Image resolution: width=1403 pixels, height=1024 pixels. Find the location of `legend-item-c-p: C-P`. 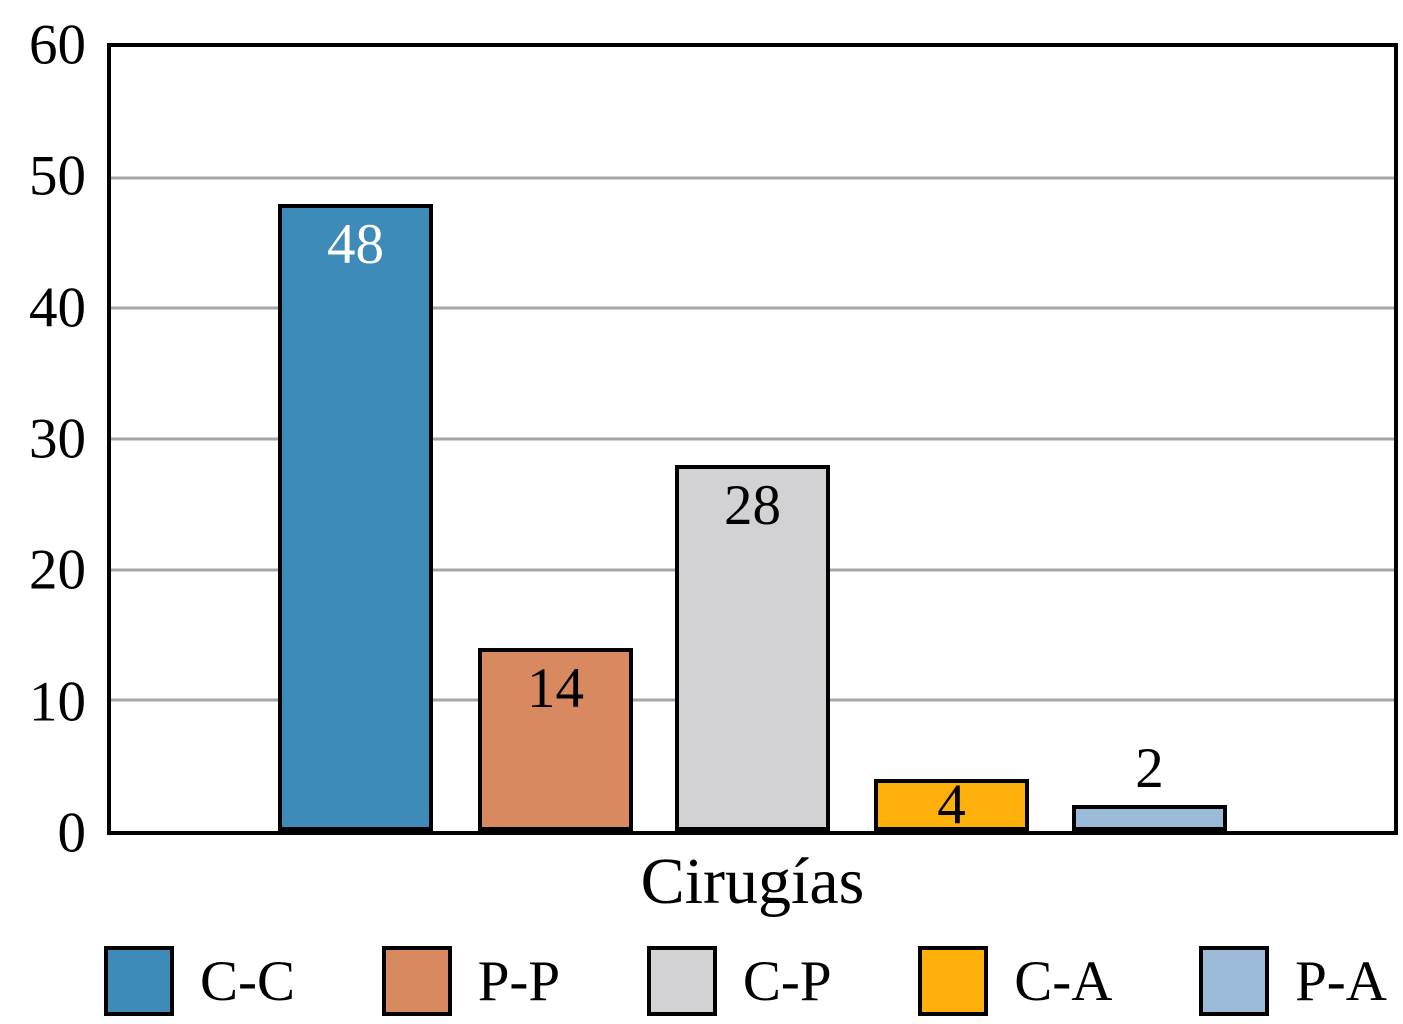

legend-item-c-p: C-P is located at coordinates (739, 981).